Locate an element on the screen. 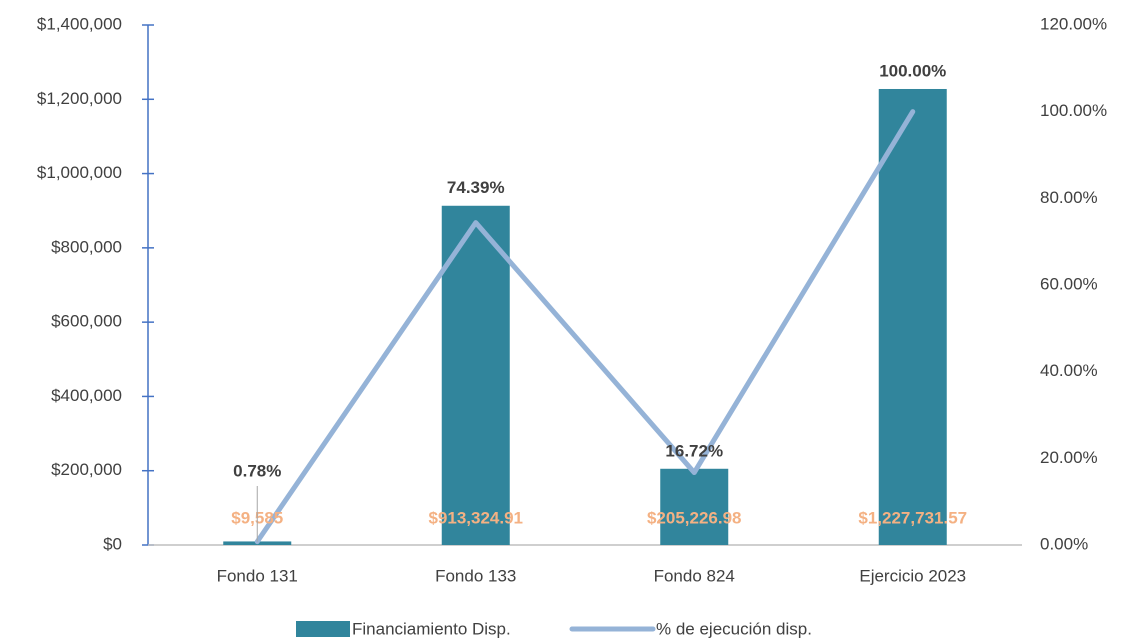  y2-tick-label: 20.00% is located at coordinates (1069, 457).